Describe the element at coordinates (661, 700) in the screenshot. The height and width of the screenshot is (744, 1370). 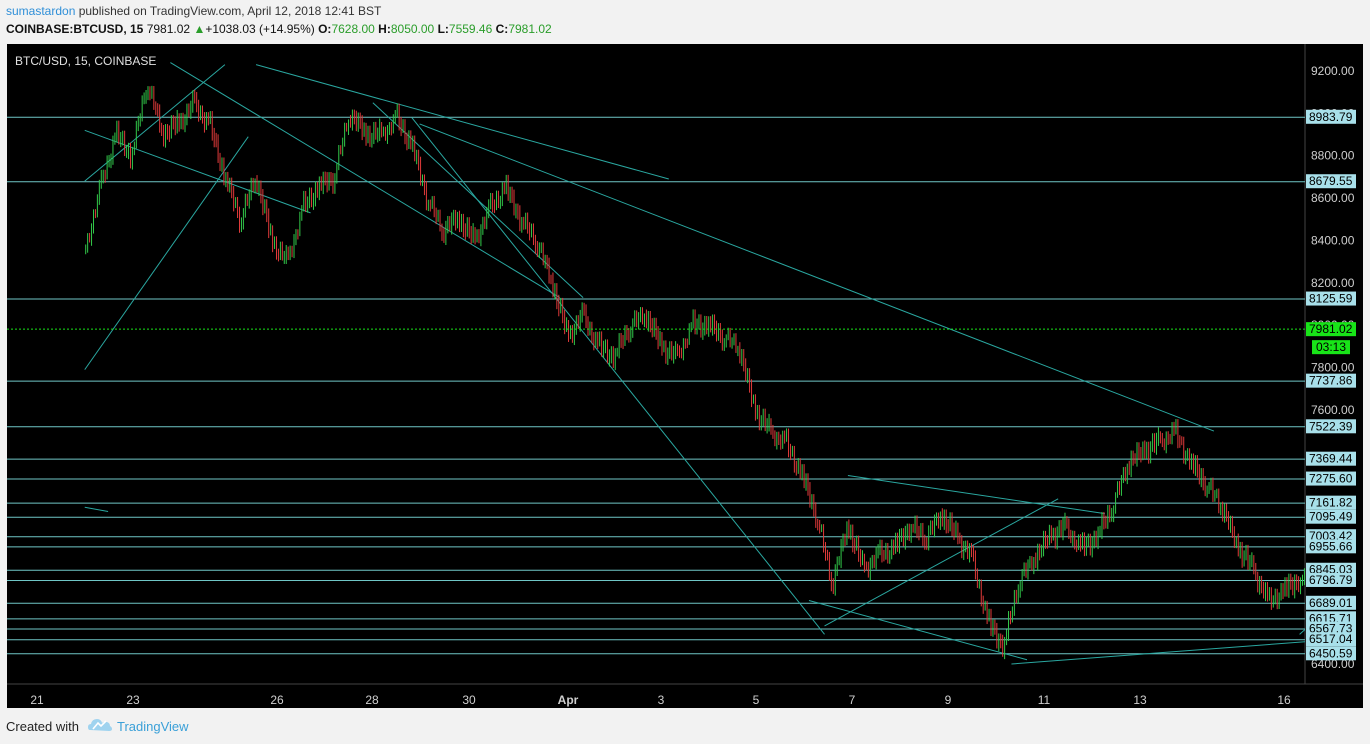
I see `x-tick-label: 3` at that location.